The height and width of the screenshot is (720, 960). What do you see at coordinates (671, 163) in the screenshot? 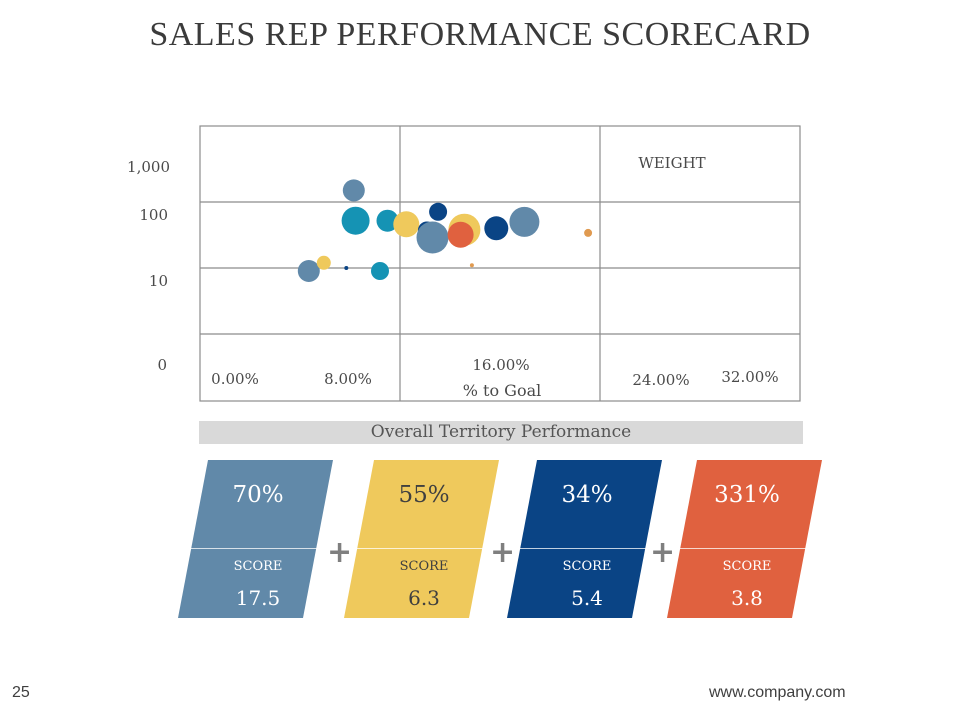
I see `weight-annotation: WEIGHT` at bounding box center [671, 163].